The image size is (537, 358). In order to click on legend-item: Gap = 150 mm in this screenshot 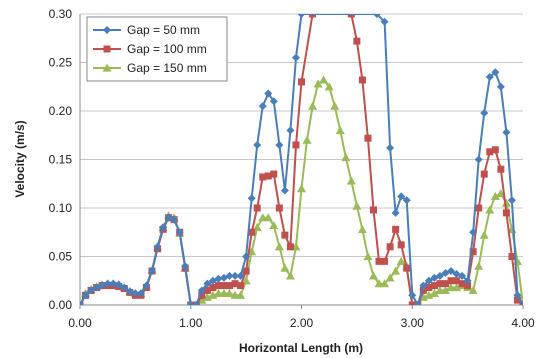, I will do `click(150, 68)`.